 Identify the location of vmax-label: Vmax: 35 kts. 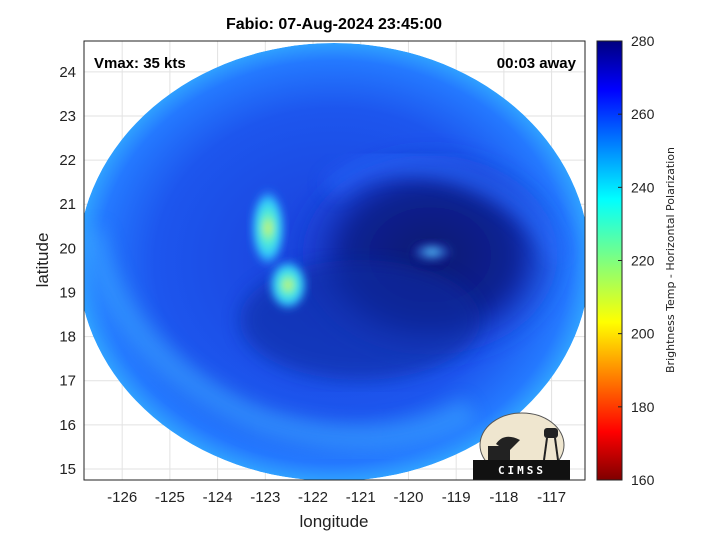
(140, 63).